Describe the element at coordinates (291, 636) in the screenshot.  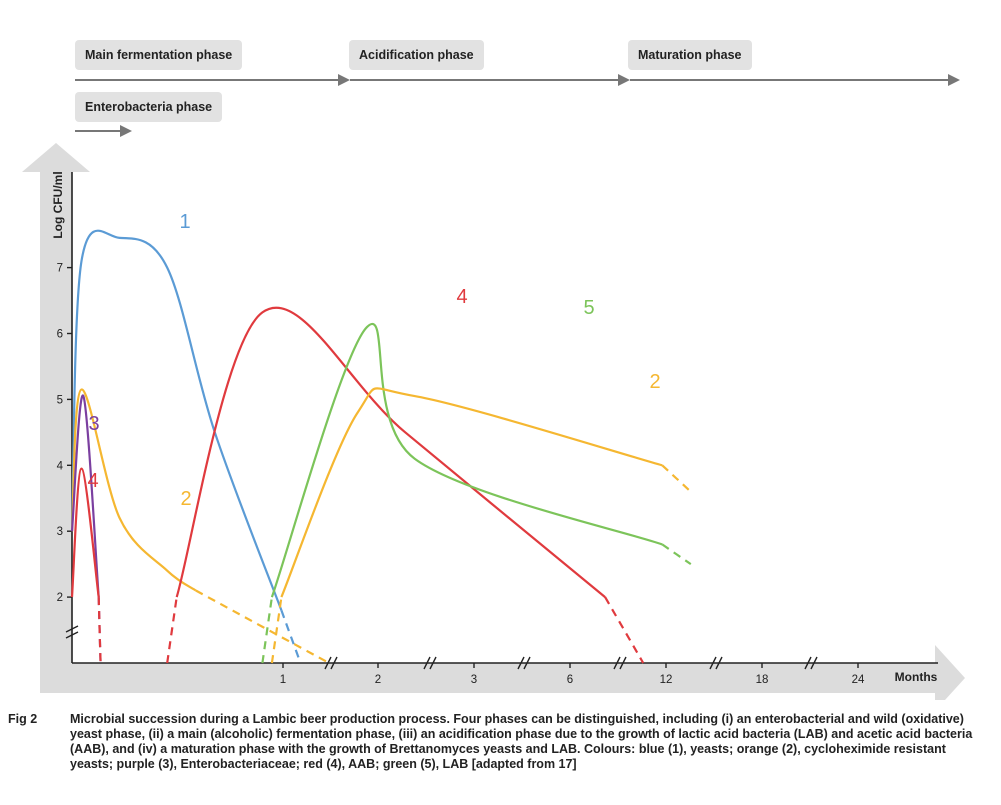
I see `series-1-dashed-tail` at that location.